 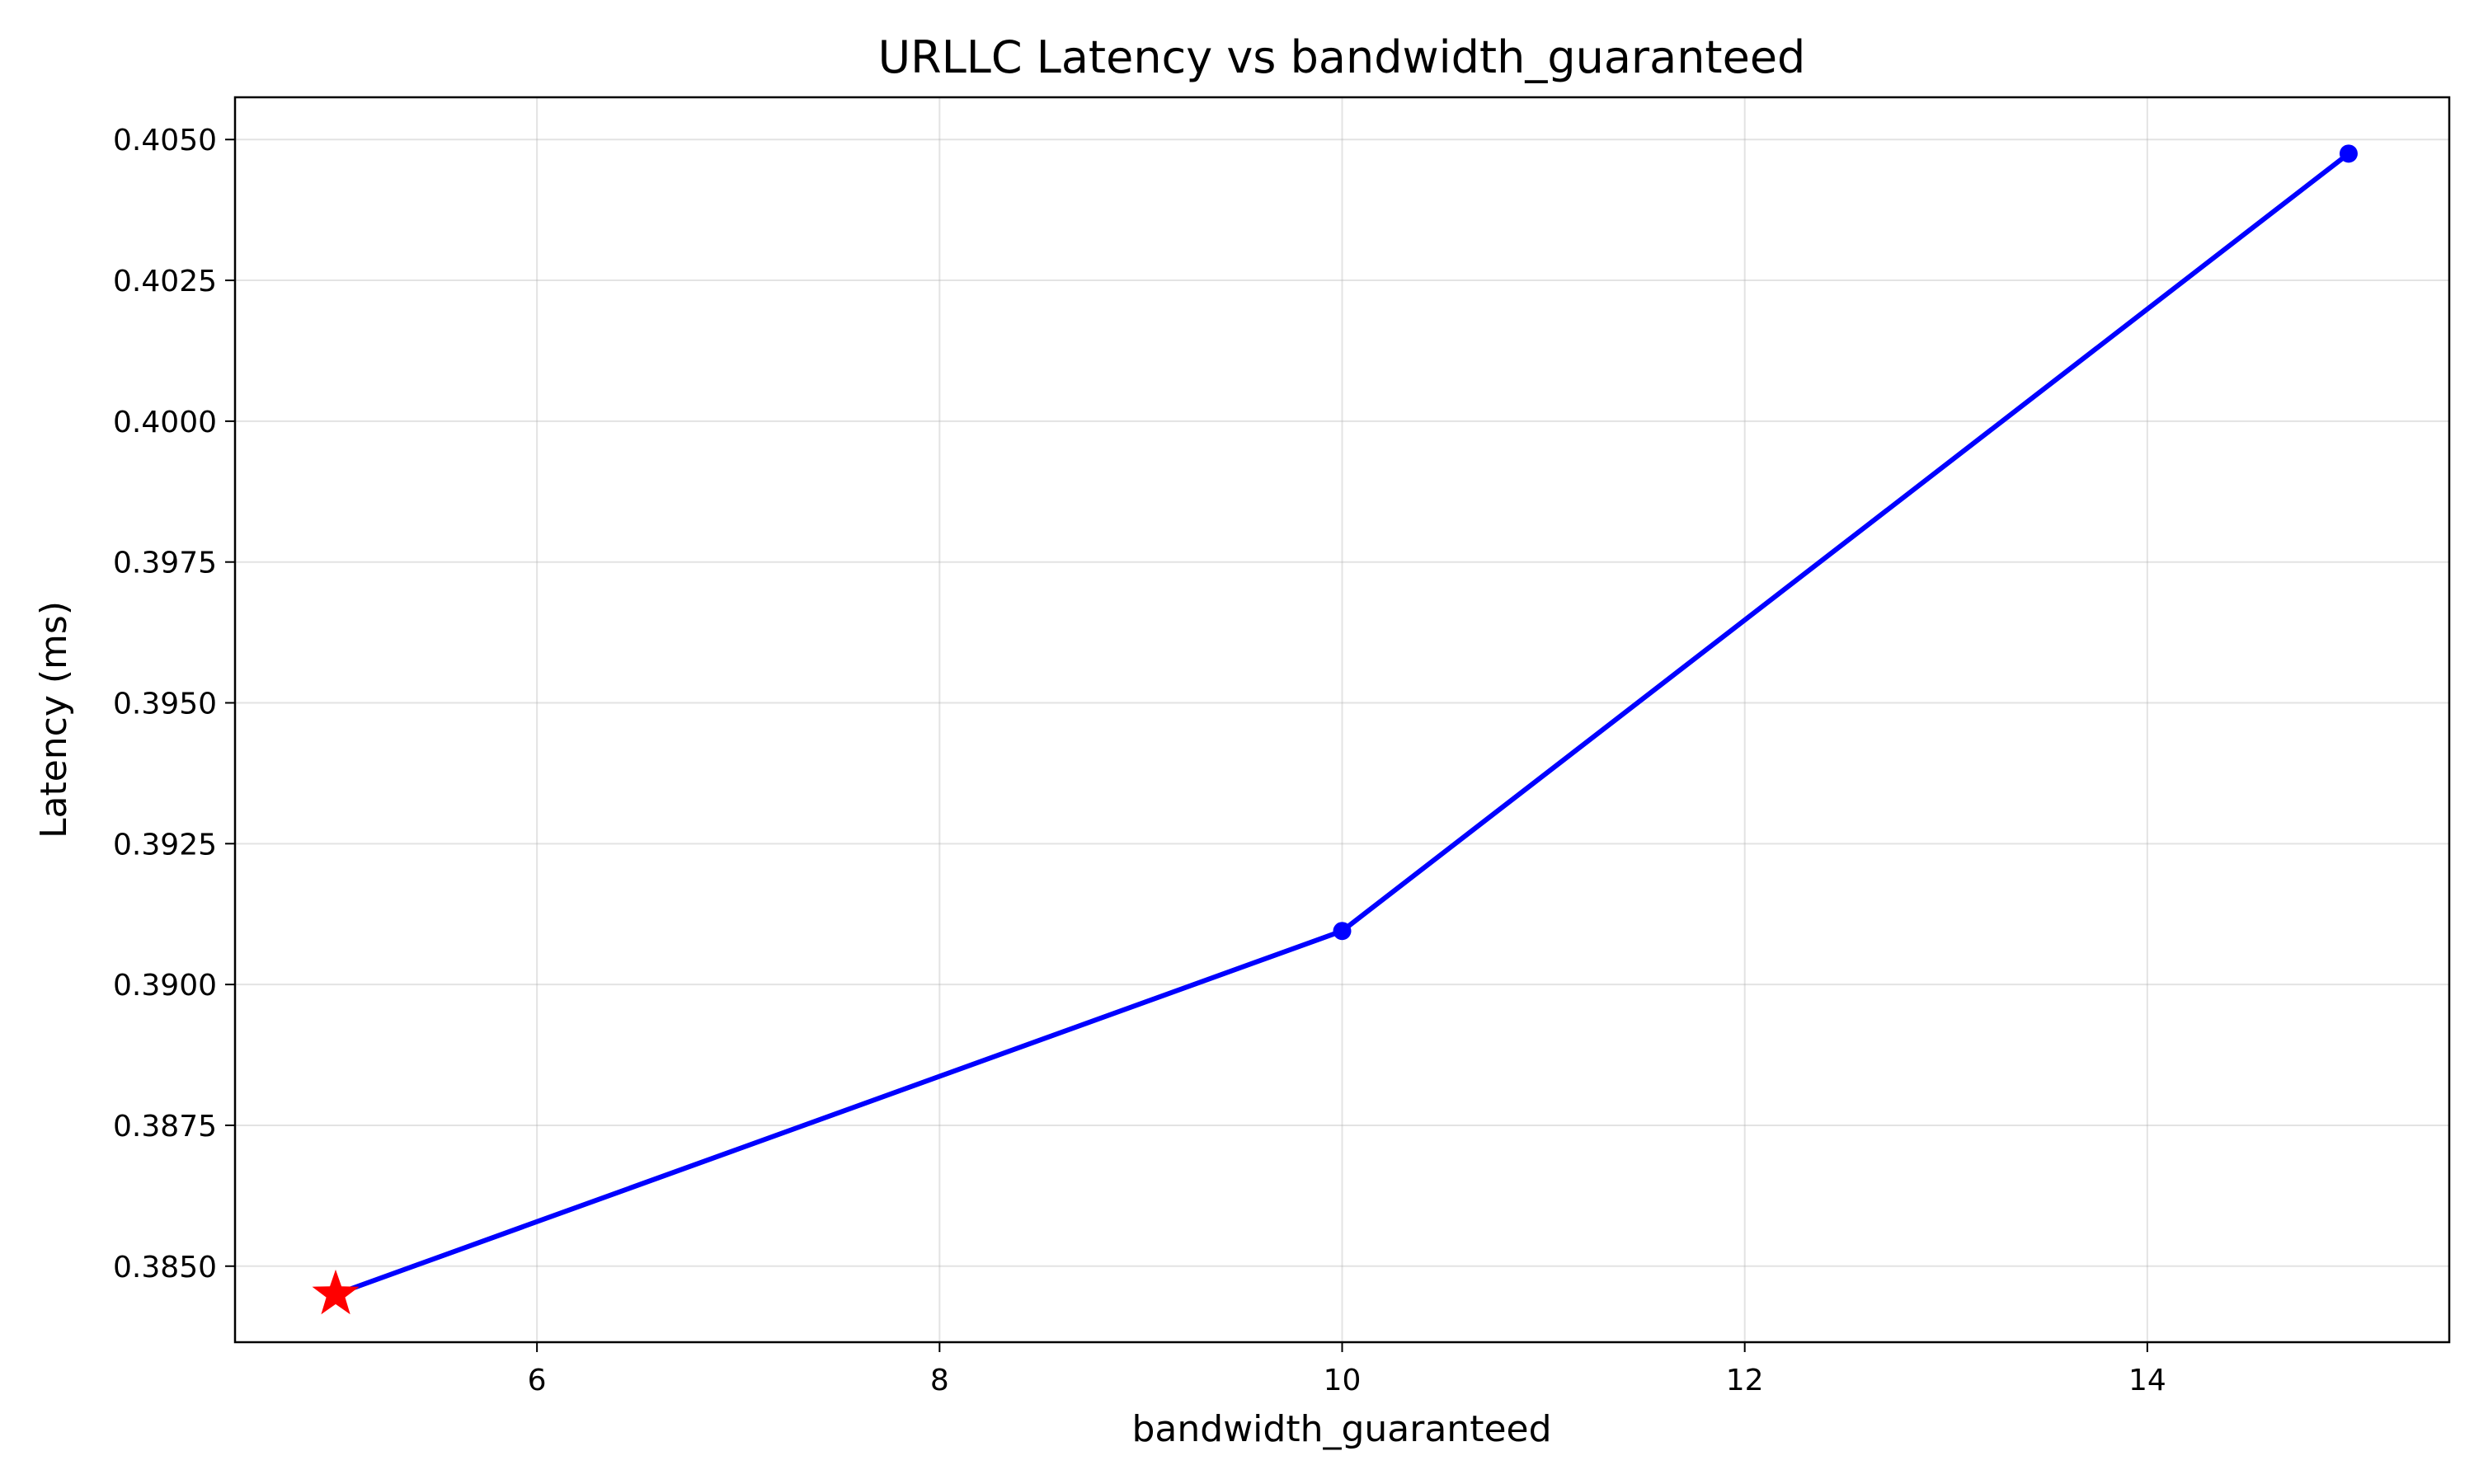 What do you see at coordinates (165, 140) in the screenshot?
I see `y-tick-label: 0.4050` at bounding box center [165, 140].